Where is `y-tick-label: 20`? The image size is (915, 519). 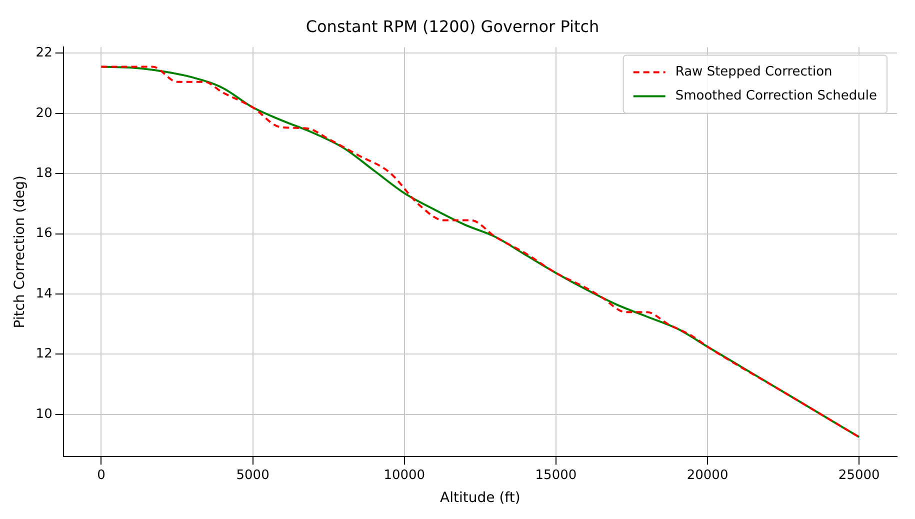
y-tick-label: 20 is located at coordinates (44, 113).